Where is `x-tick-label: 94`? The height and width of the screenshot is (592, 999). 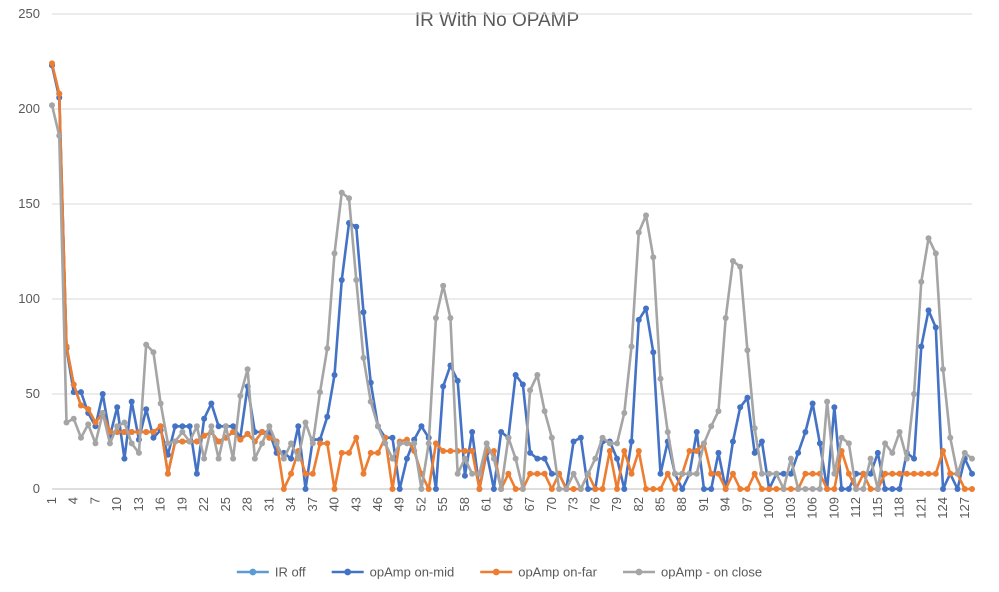 x-tick-label: 94 is located at coordinates (725, 504).